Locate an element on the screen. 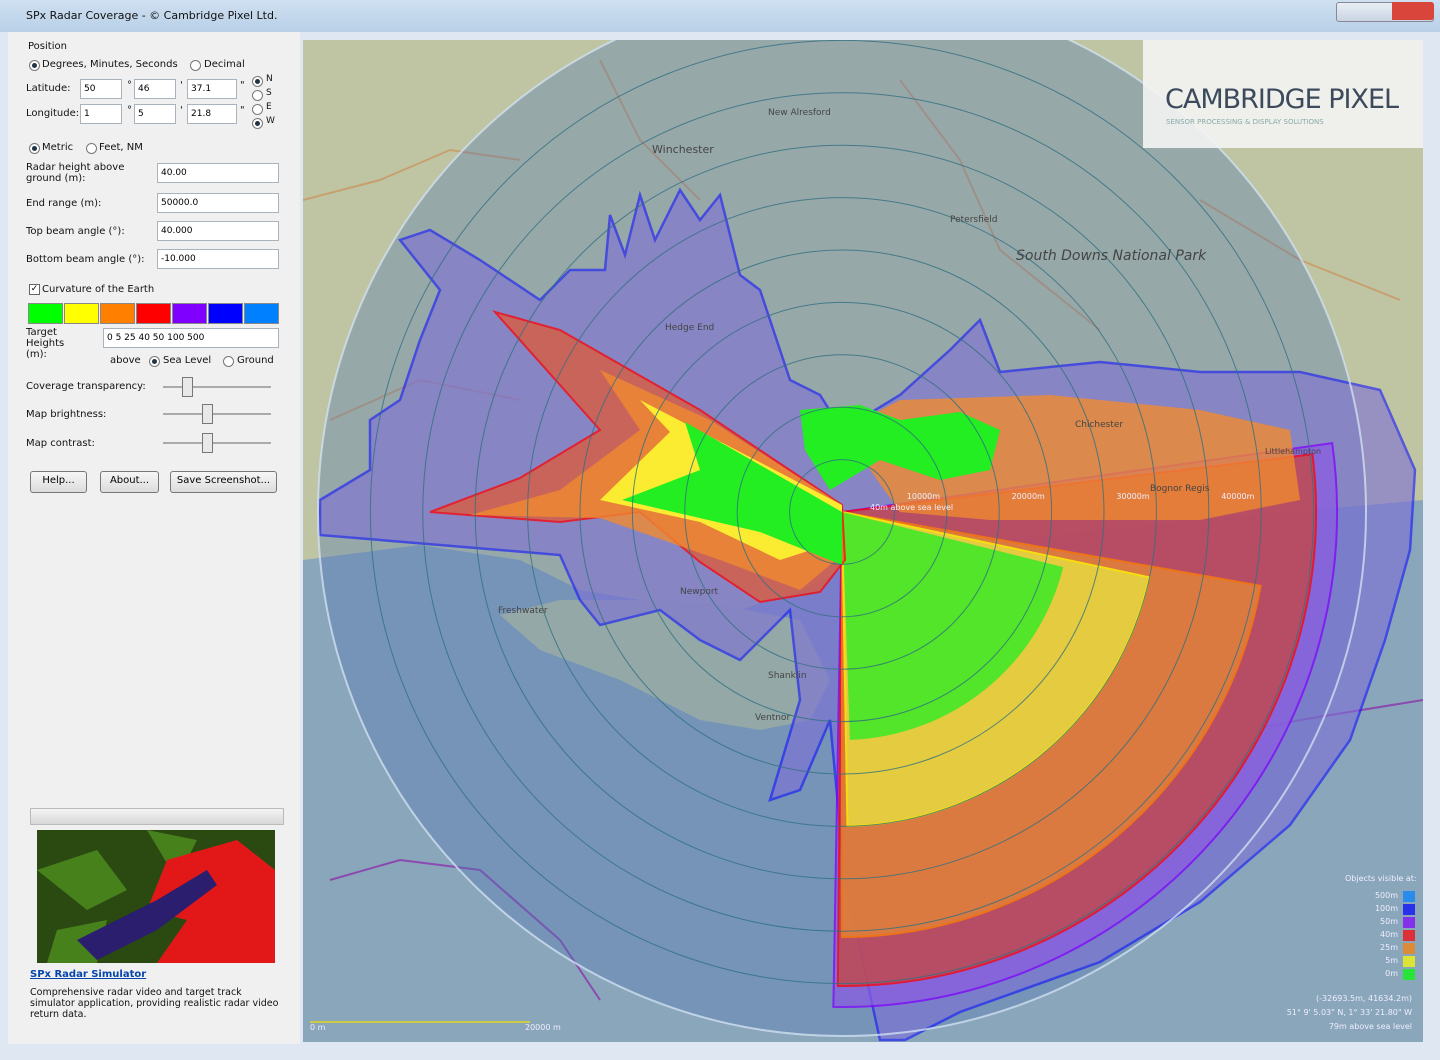  range-ring is located at coordinates (842, 512).